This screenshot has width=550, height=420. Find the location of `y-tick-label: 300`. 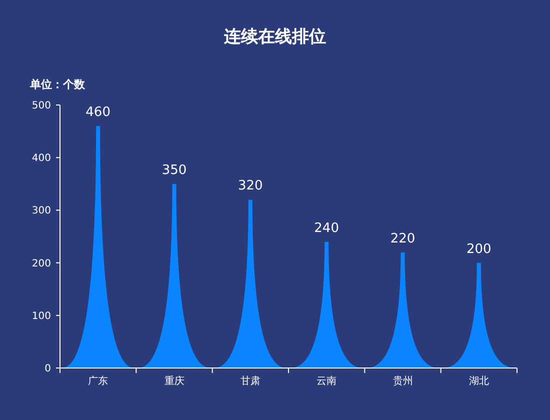

y-tick-label: 300 is located at coordinates (41, 211).